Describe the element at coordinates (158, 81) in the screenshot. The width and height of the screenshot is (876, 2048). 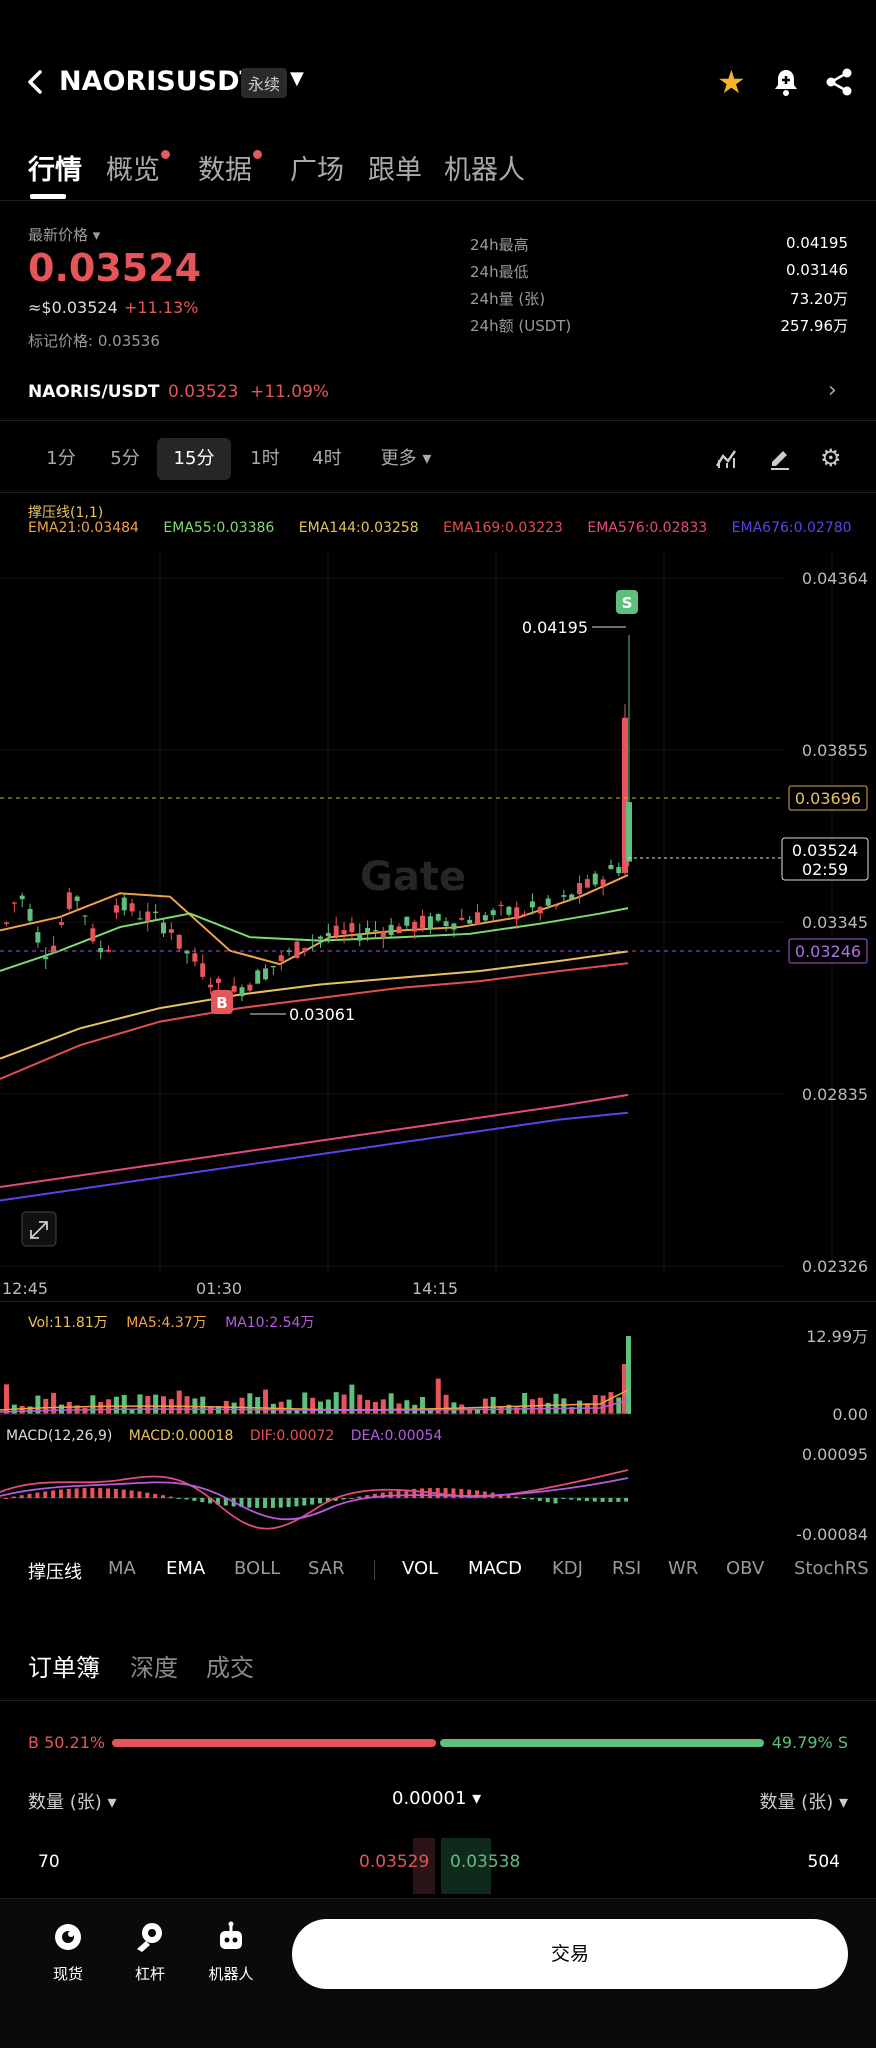
I see `pair-title: NAORISUSDT` at that location.